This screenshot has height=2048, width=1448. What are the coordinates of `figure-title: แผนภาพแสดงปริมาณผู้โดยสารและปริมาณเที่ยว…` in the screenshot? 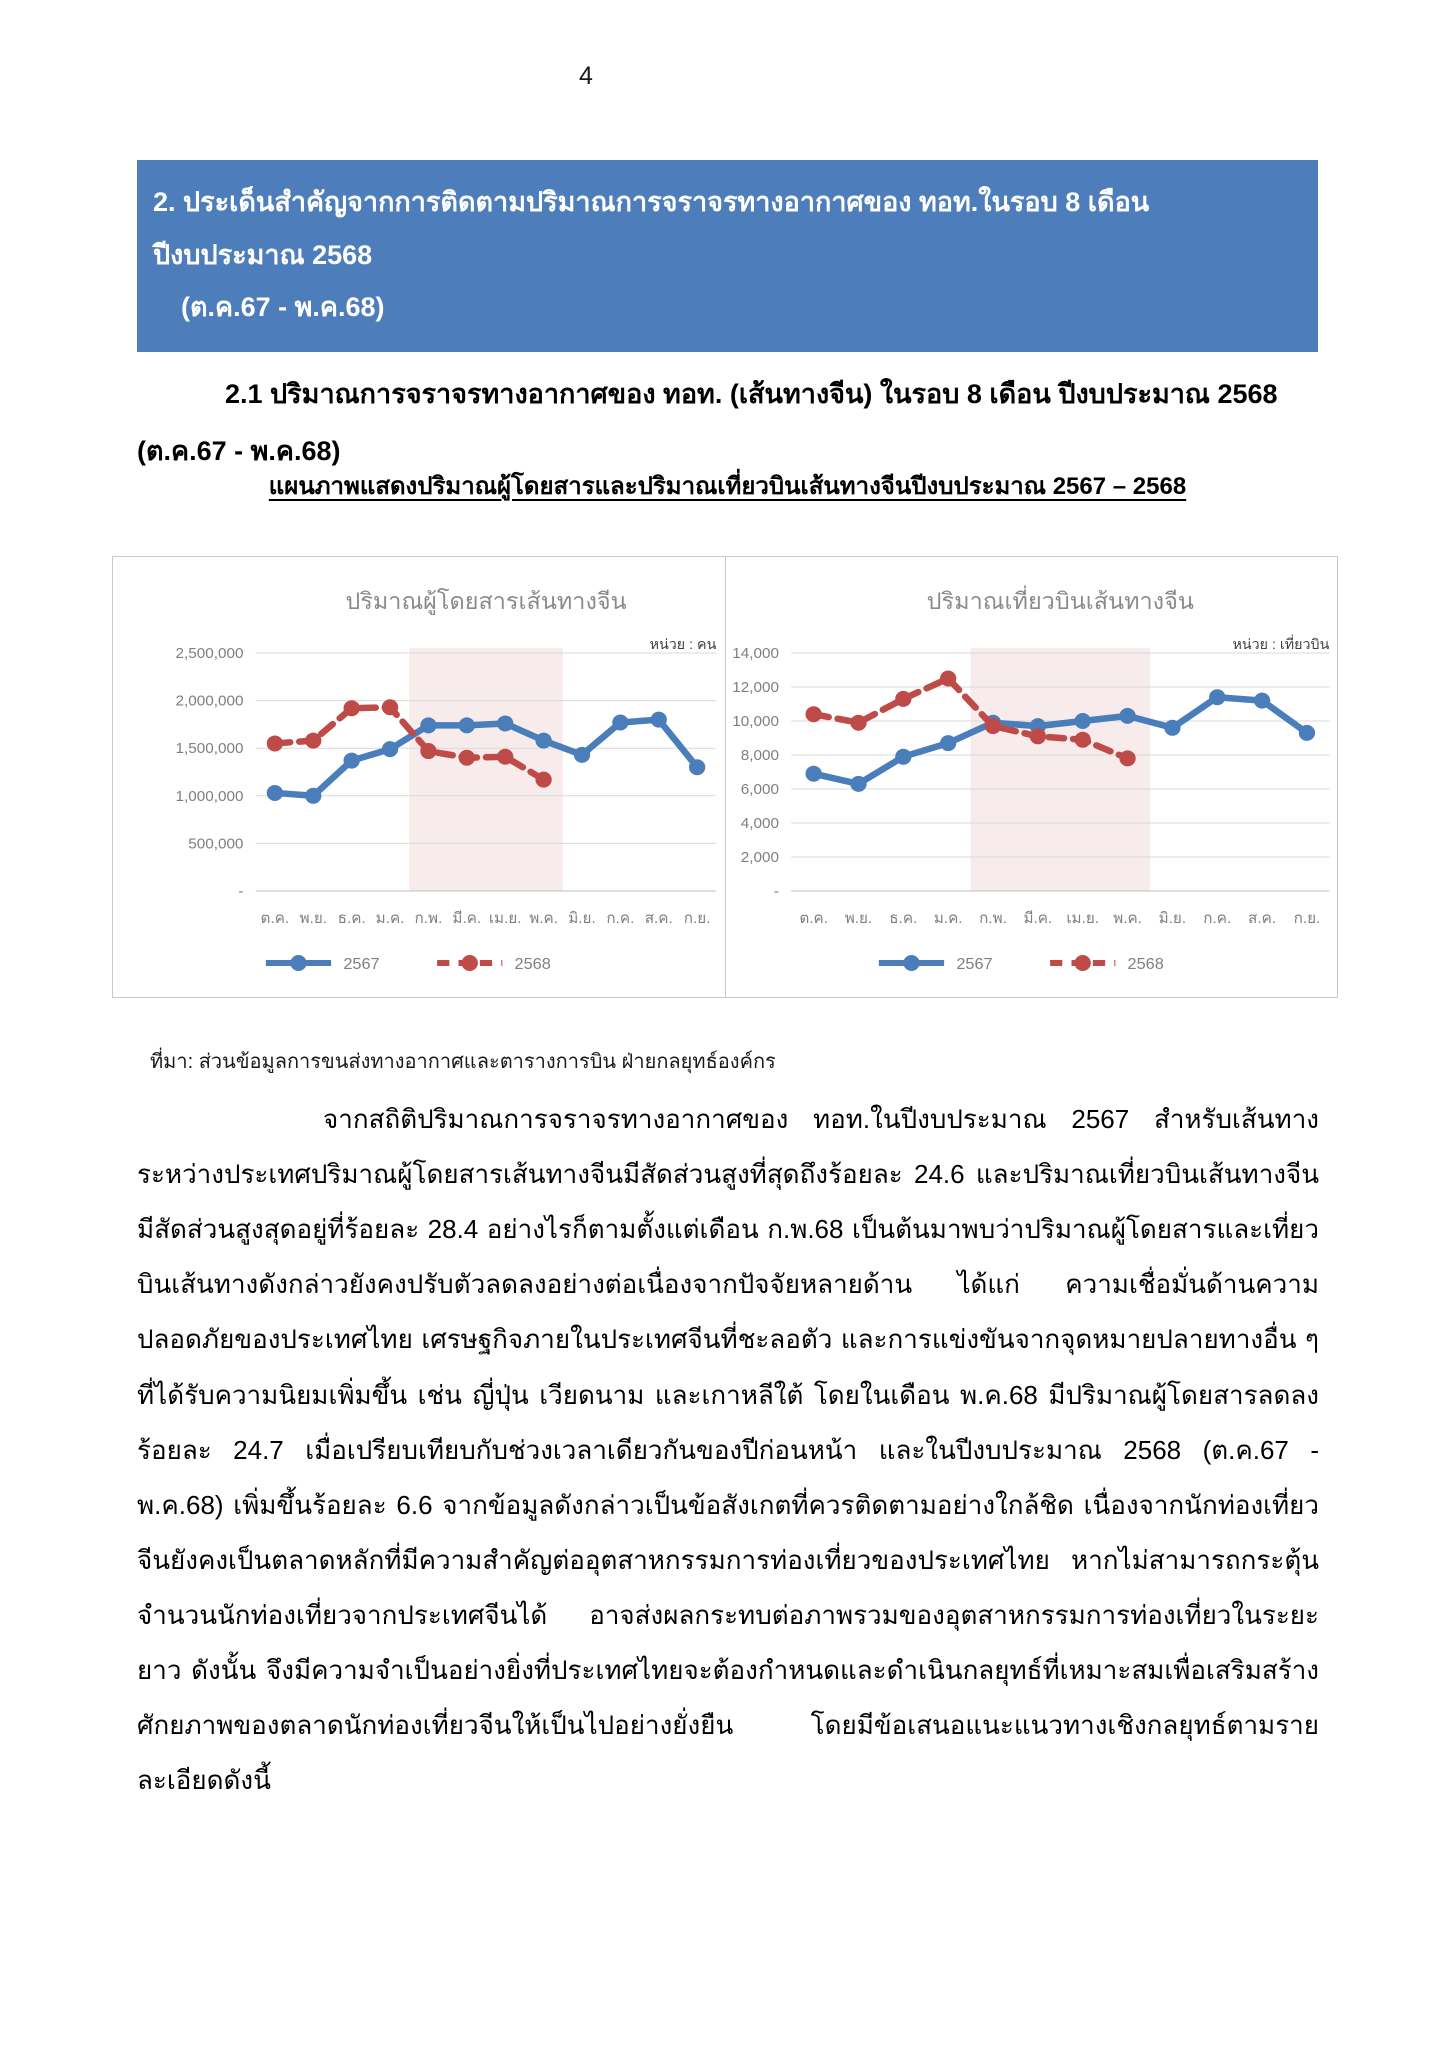 It's located at (727, 485).